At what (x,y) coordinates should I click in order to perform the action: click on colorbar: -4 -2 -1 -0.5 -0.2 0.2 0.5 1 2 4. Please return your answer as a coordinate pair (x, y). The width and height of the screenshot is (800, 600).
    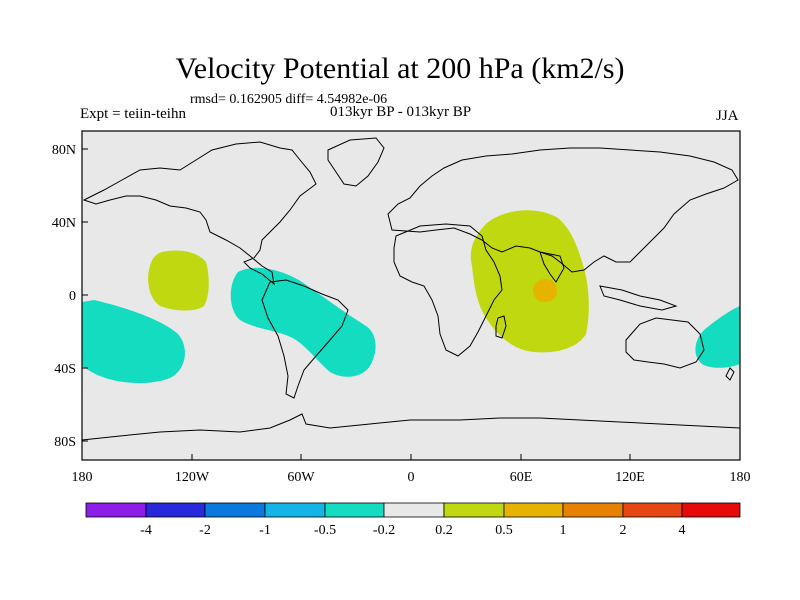
    Looking at the image, I should click on (413, 520).